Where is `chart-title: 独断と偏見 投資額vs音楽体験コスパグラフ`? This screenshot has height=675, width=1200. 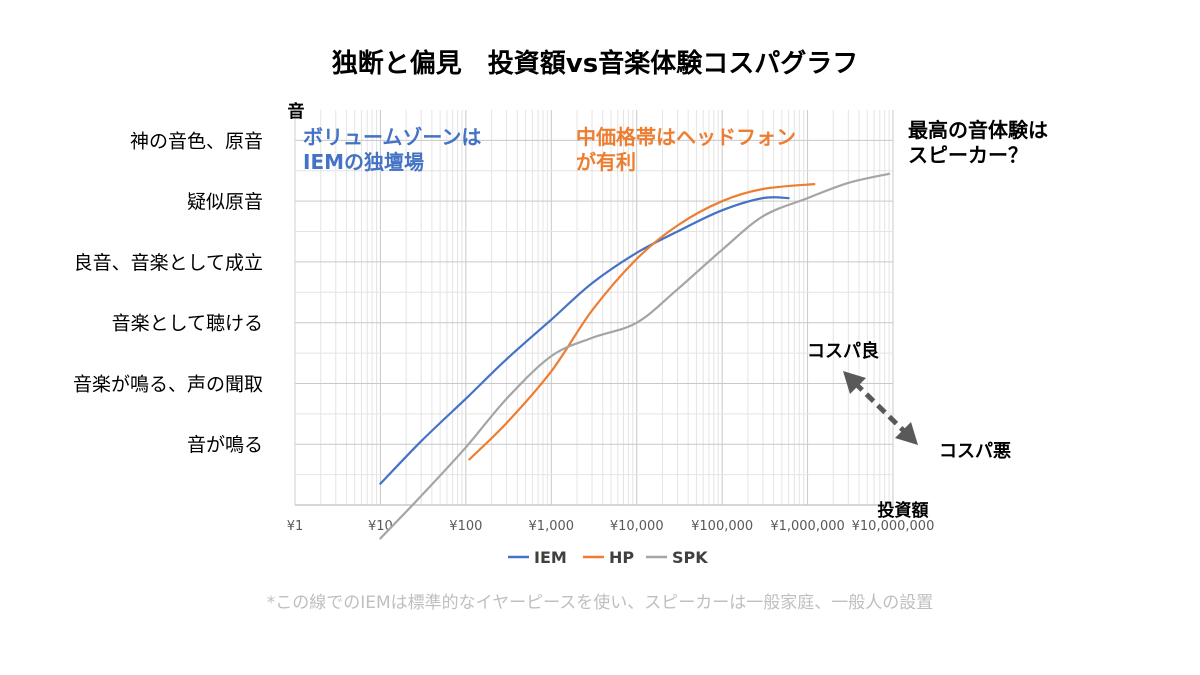
chart-title: 独断と偏見 投資額vs音楽体験コスパグラフ is located at coordinates (595, 63).